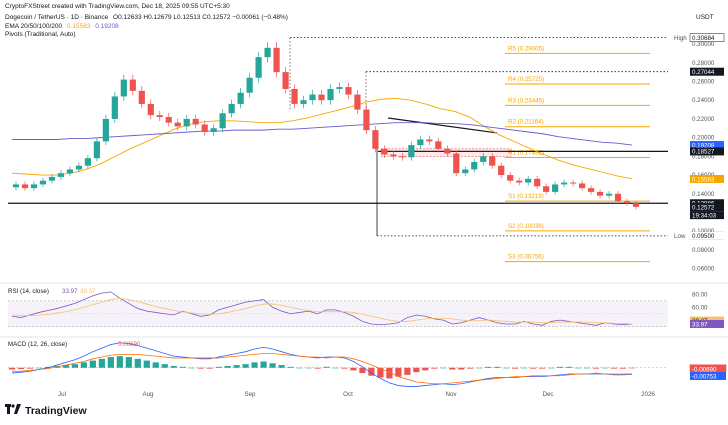 Image resolution: width=728 pixels, height=425 pixels. I want to click on pivot-label: R5 (0.29005), so click(526, 48).